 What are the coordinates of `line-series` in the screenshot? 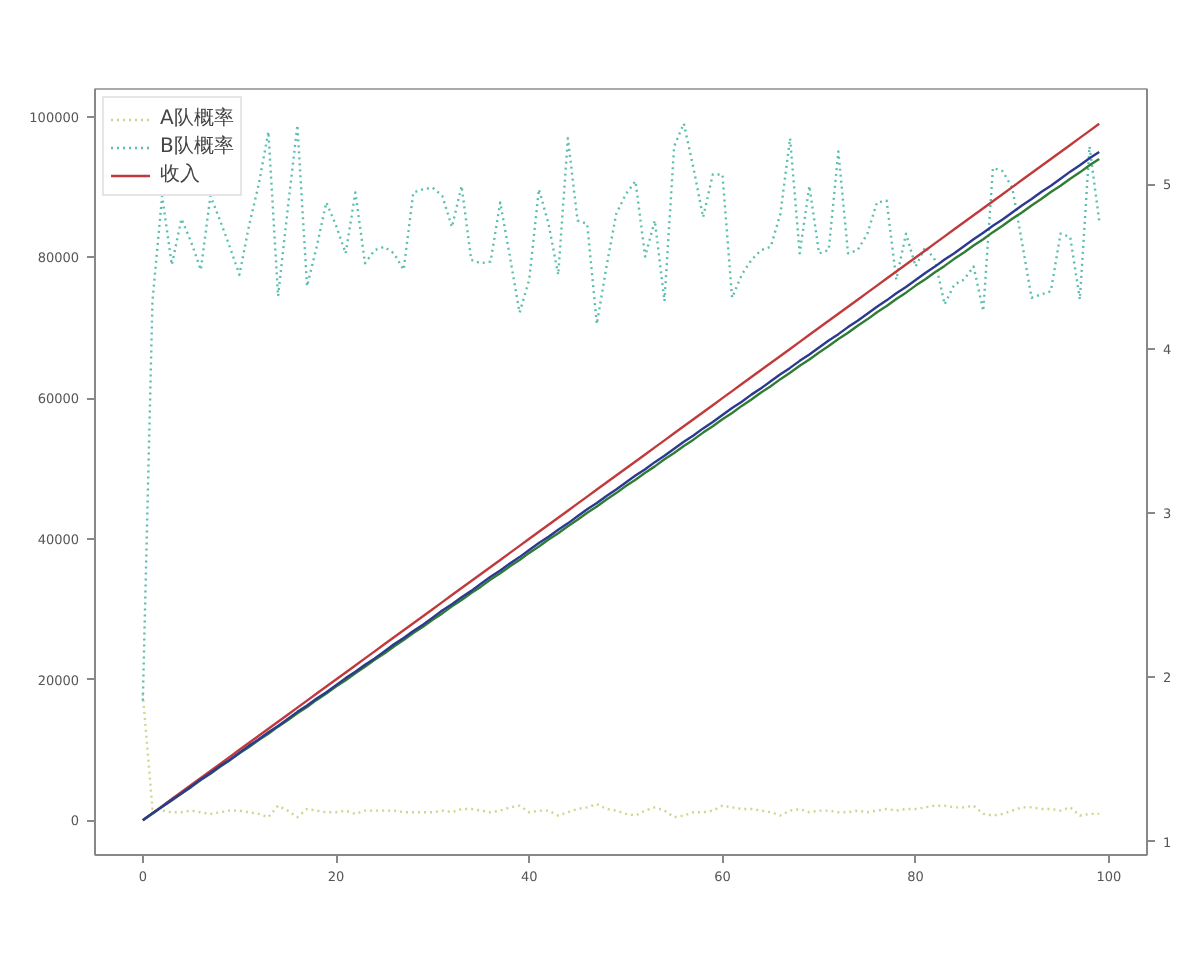 It's located at (621, 755).